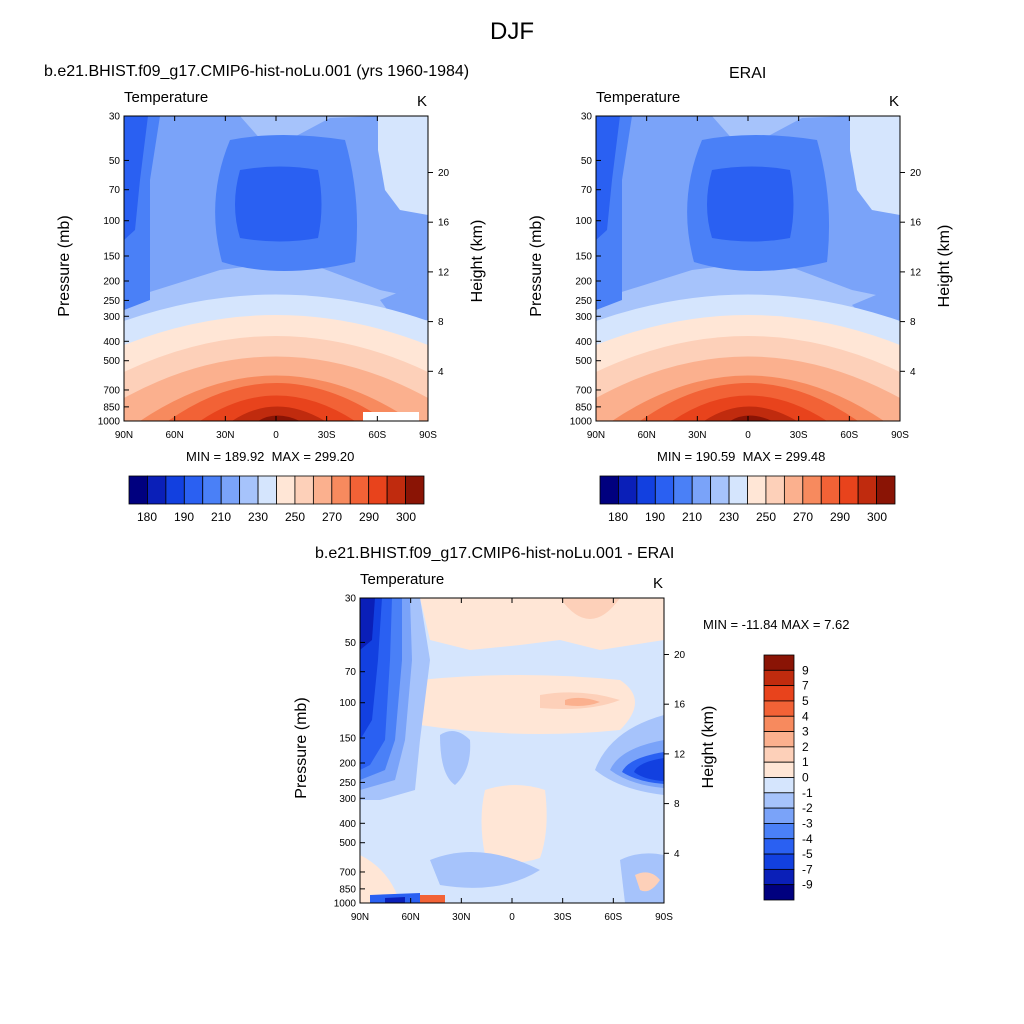  I want to click on panel3-colorbar-label: 2, so click(805, 747).